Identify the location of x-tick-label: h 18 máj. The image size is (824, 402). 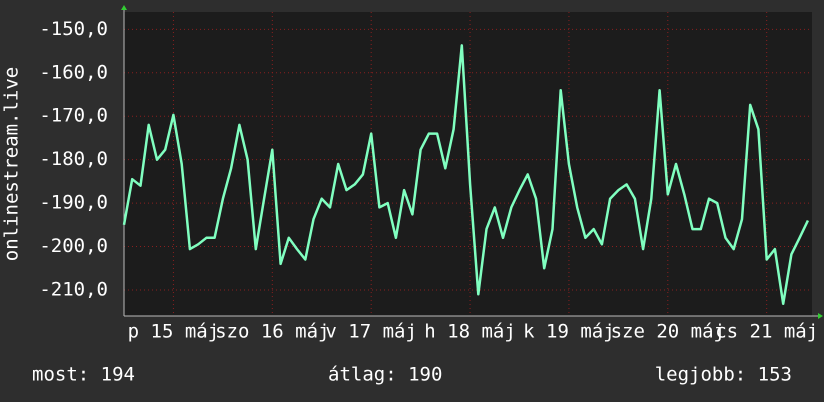
(470, 332).